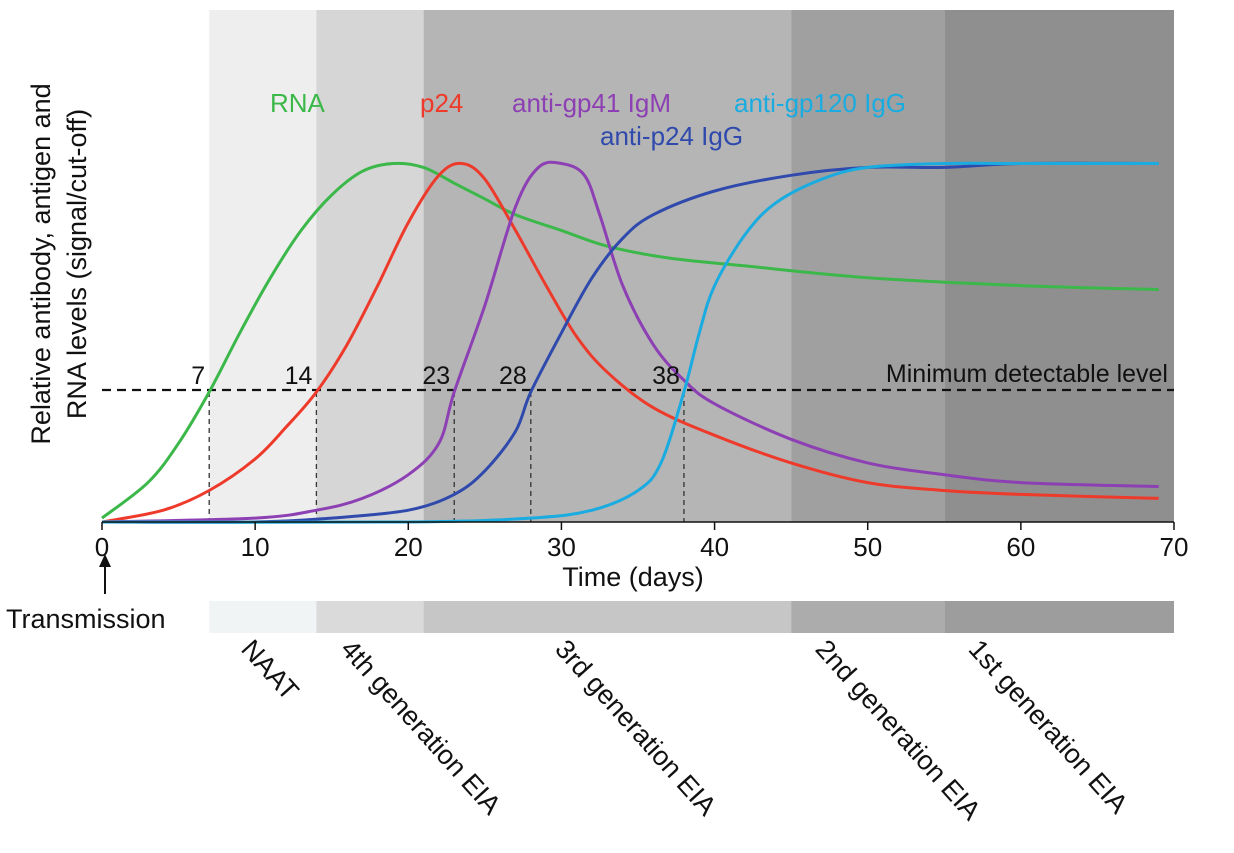  I want to click on y-axis-title-line2: RNA levels (signal/cut-off), so click(77, 264).